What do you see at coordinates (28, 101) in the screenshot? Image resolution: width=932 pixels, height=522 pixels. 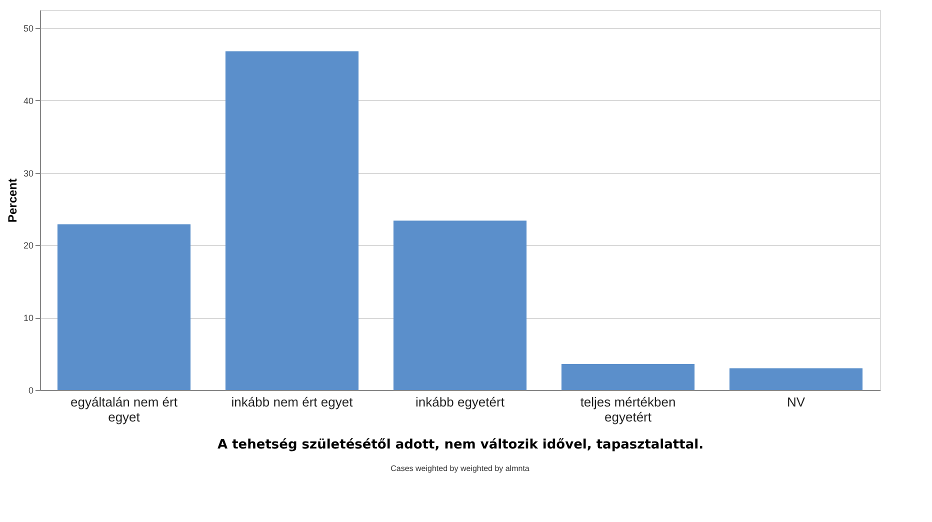 I see `y-tick-label: 40` at bounding box center [28, 101].